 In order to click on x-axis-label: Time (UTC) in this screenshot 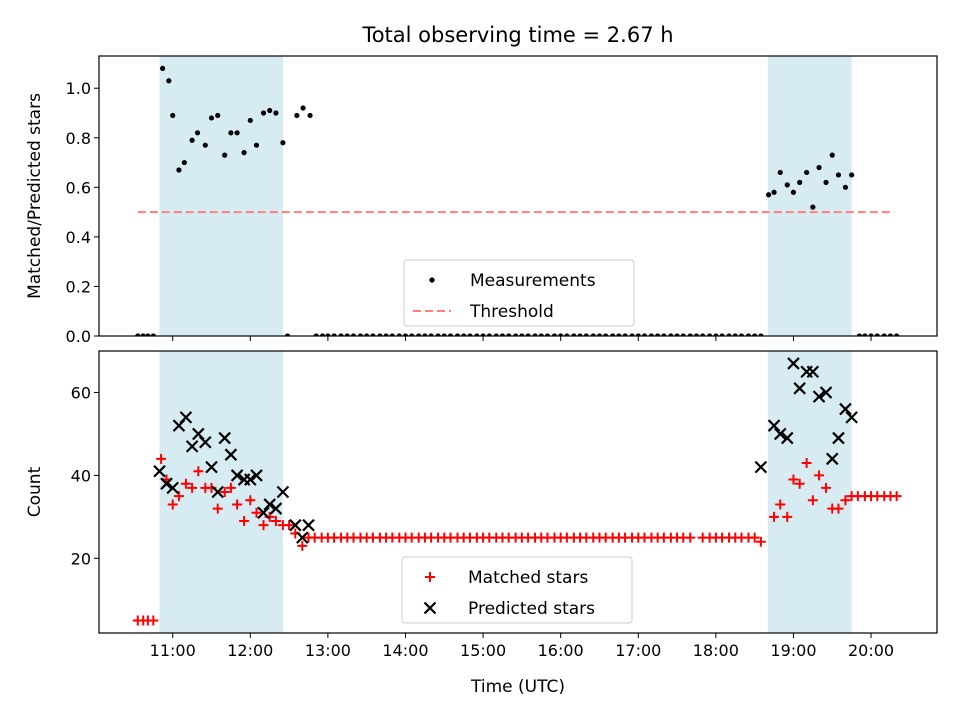, I will do `click(517, 687)`.